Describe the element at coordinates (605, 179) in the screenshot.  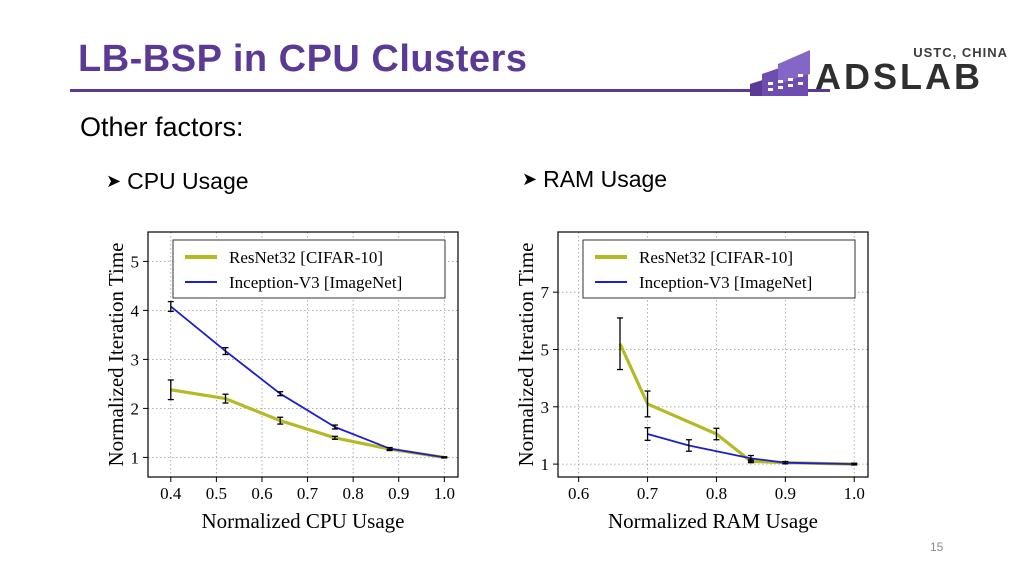
I see `bullet-label: RAM Usage` at that location.